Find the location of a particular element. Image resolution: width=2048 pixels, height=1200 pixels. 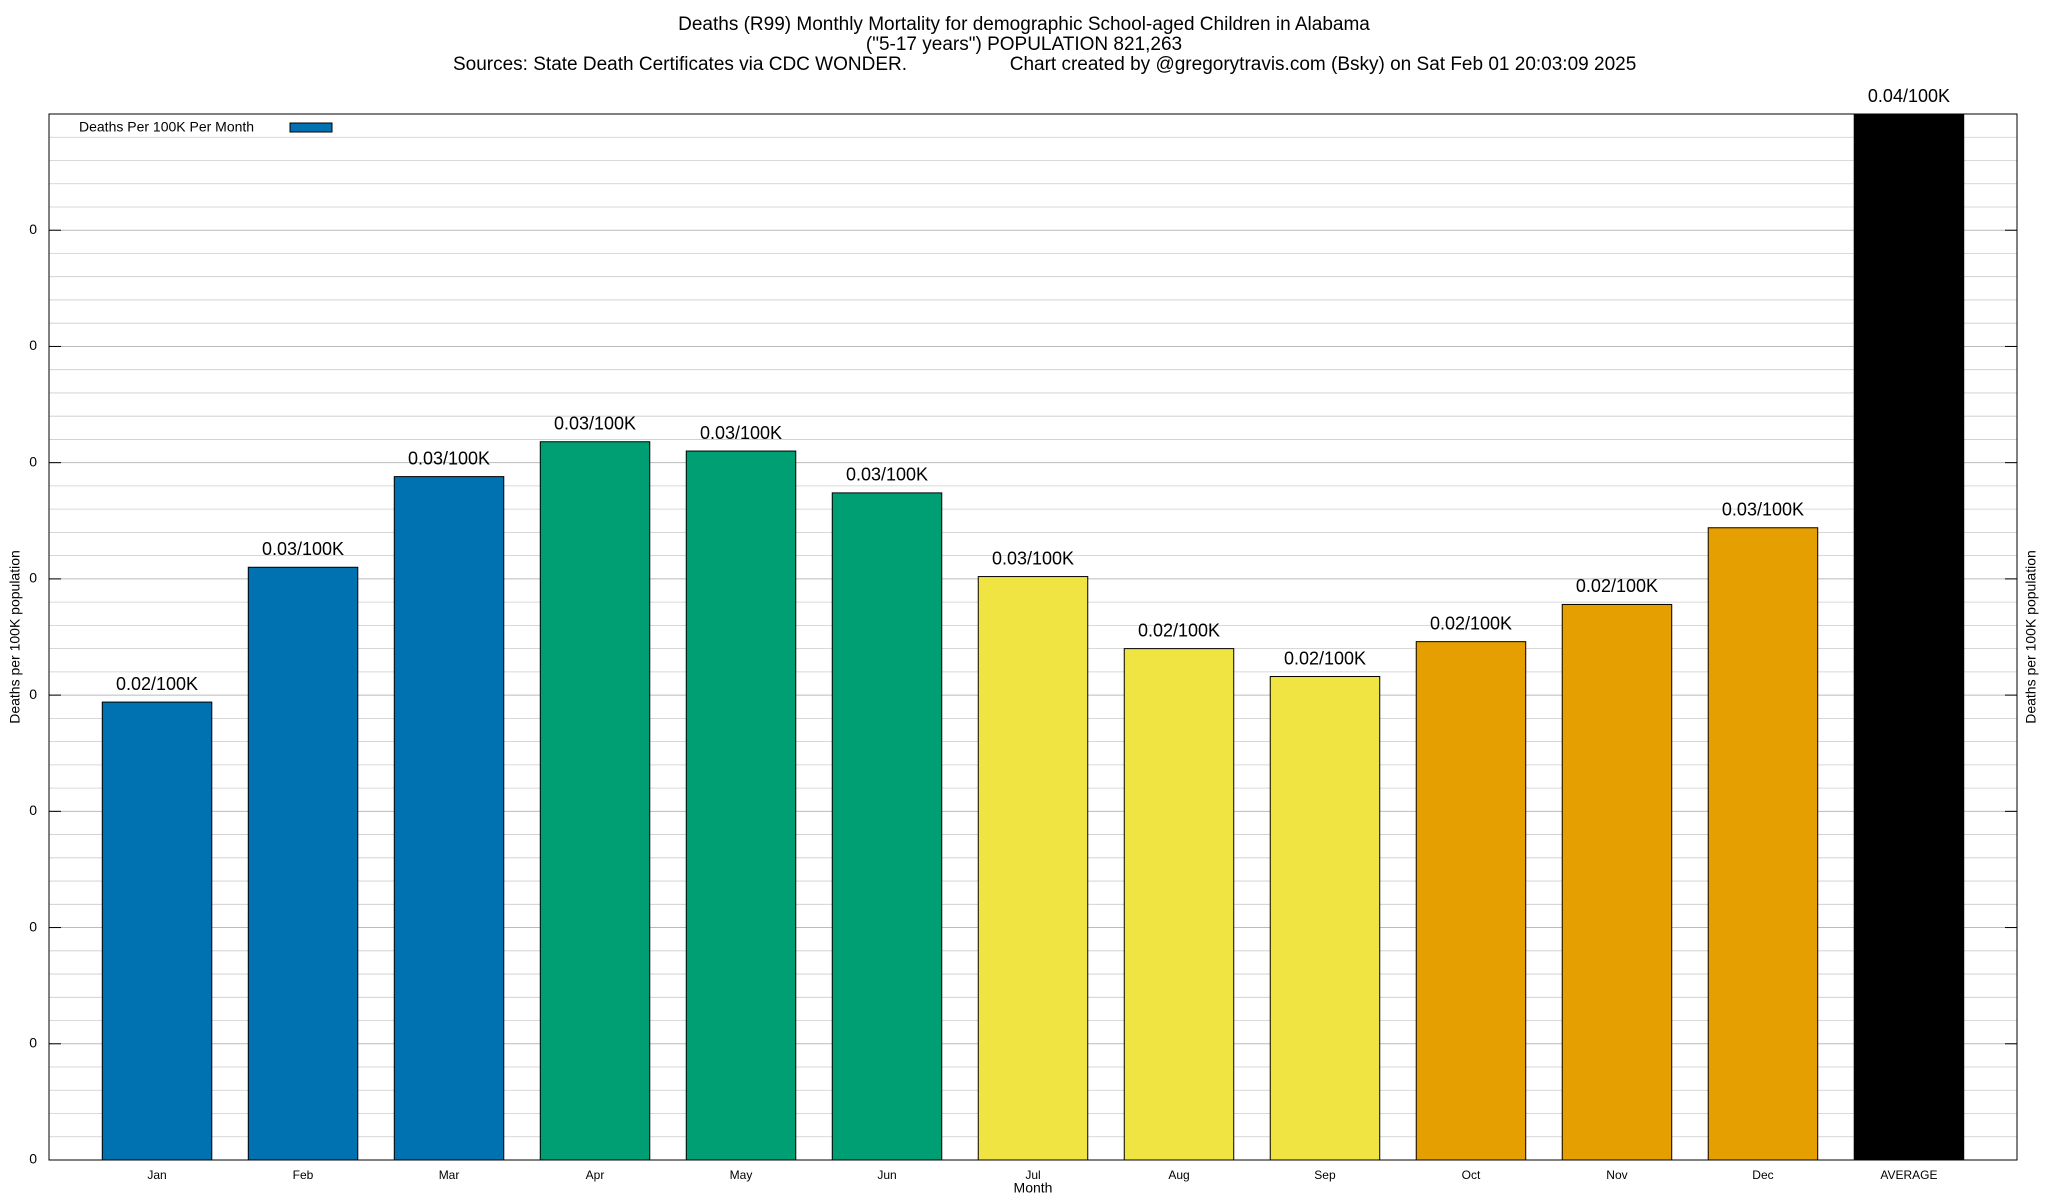

x-tick-label: Mar is located at coordinates (449, 1175).